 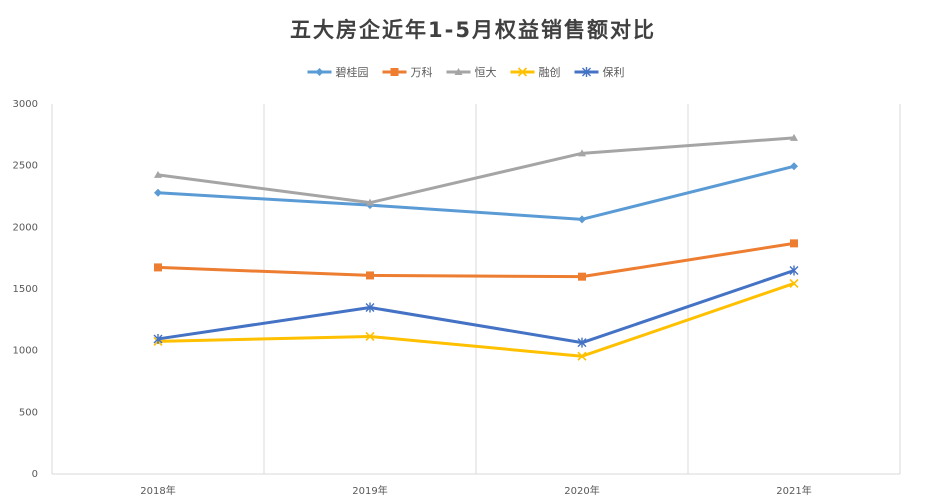 I want to click on y-tick-label: 0, so click(x=35, y=474).